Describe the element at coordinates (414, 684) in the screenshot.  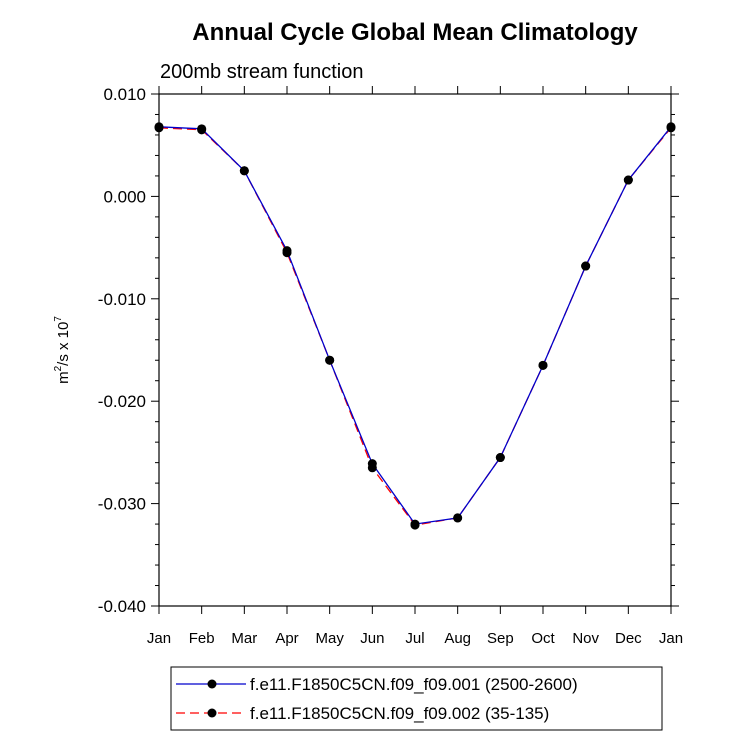
I see `legend-label-series-1: f.e11.F1850C5CN.f09_f09.001 (2500-2600)` at that location.